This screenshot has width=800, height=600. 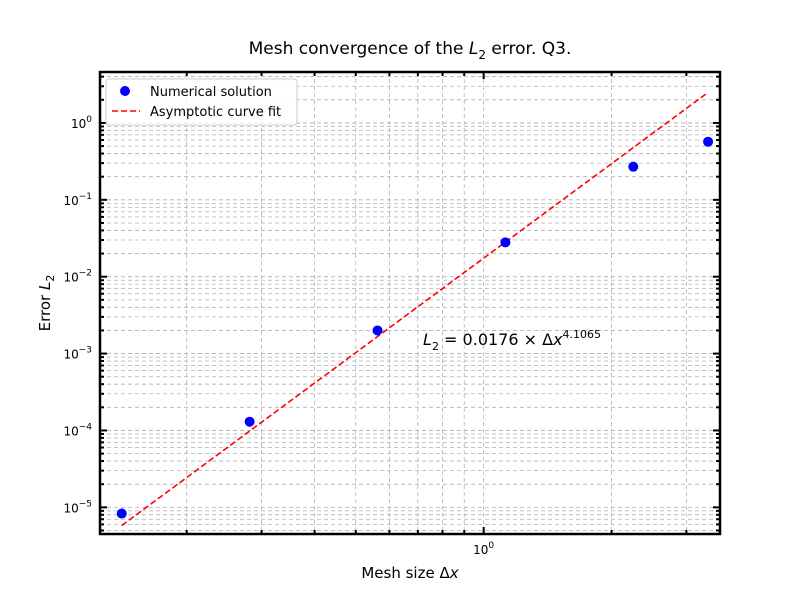 What do you see at coordinates (483, 549) in the screenshot?
I see `x-tick-label: 100` at bounding box center [483, 549].